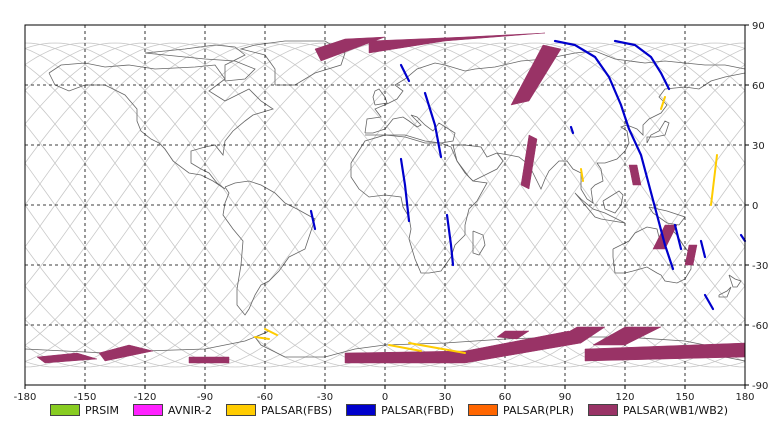 Image resolution: width=770 pixels, height=430 pixels. I want to click on x-tick-label: -30, so click(325, 397).